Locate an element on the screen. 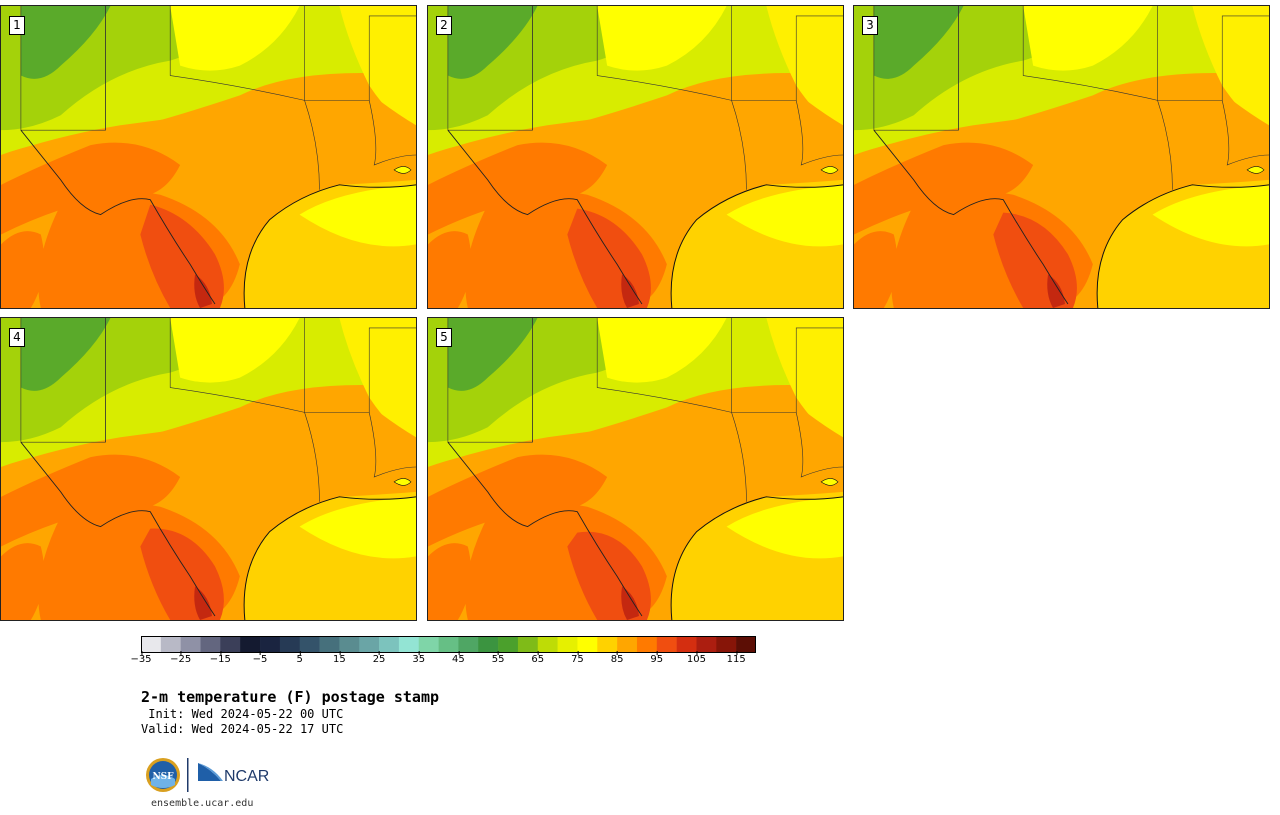 The height and width of the screenshot is (815, 1280). colorbar-tick-label: 105 is located at coordinates (696, 658).